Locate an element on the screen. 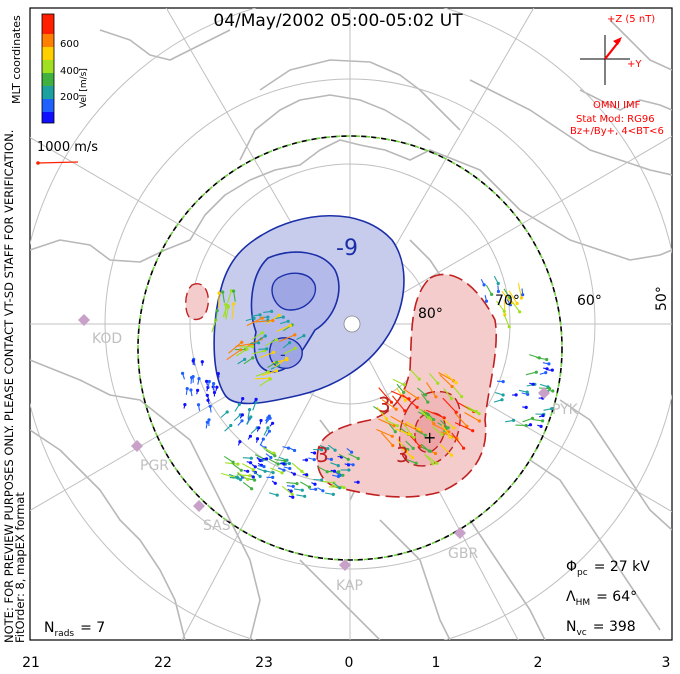 The height and width of the screenshot is (674, 680). imf-model-line2: Bz+/By+, 4<BT<6 is located at coordinates (617, 131).